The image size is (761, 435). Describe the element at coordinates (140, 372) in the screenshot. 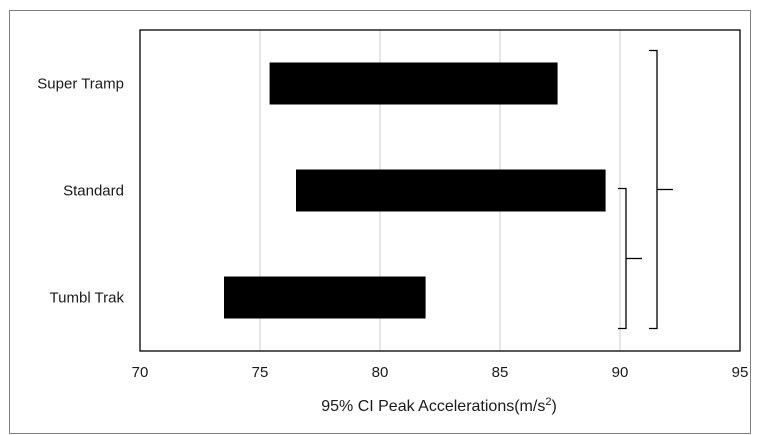

I see `x-tick-label: 70` at that location.